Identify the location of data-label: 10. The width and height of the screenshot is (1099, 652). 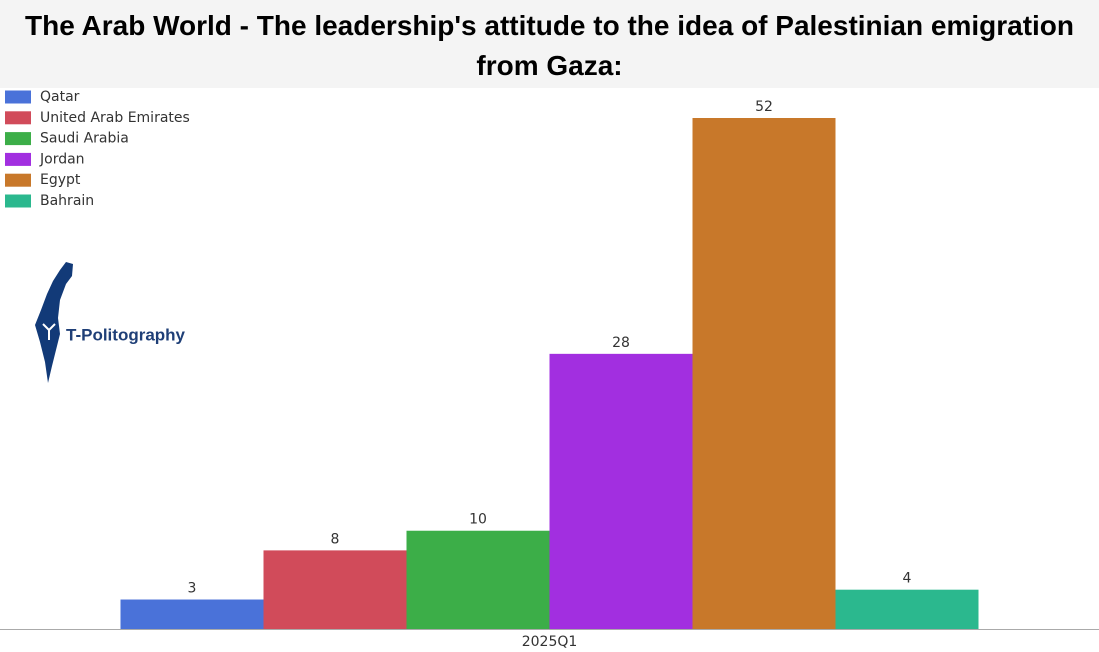
(478, 520).